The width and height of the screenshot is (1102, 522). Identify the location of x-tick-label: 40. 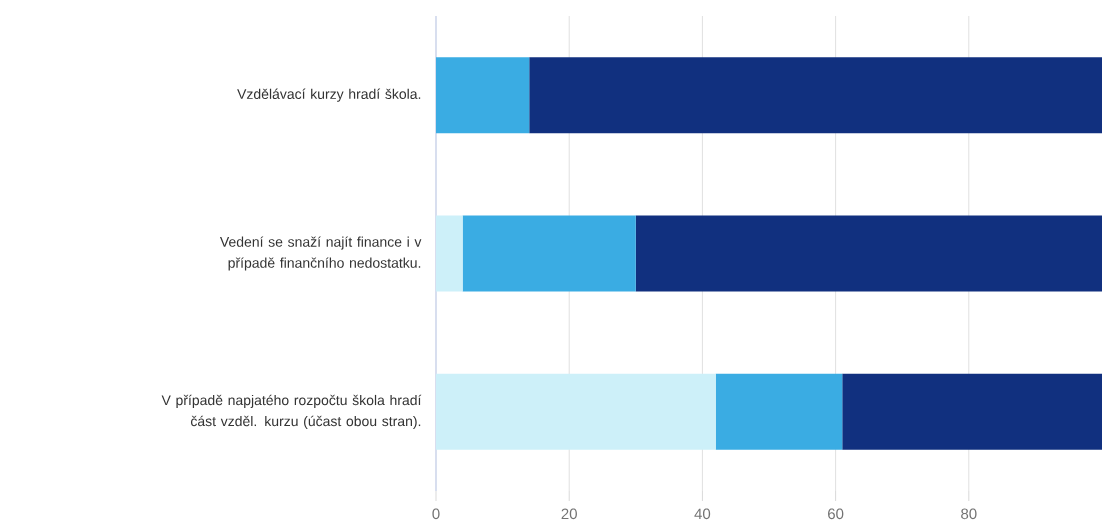
(702, 514).